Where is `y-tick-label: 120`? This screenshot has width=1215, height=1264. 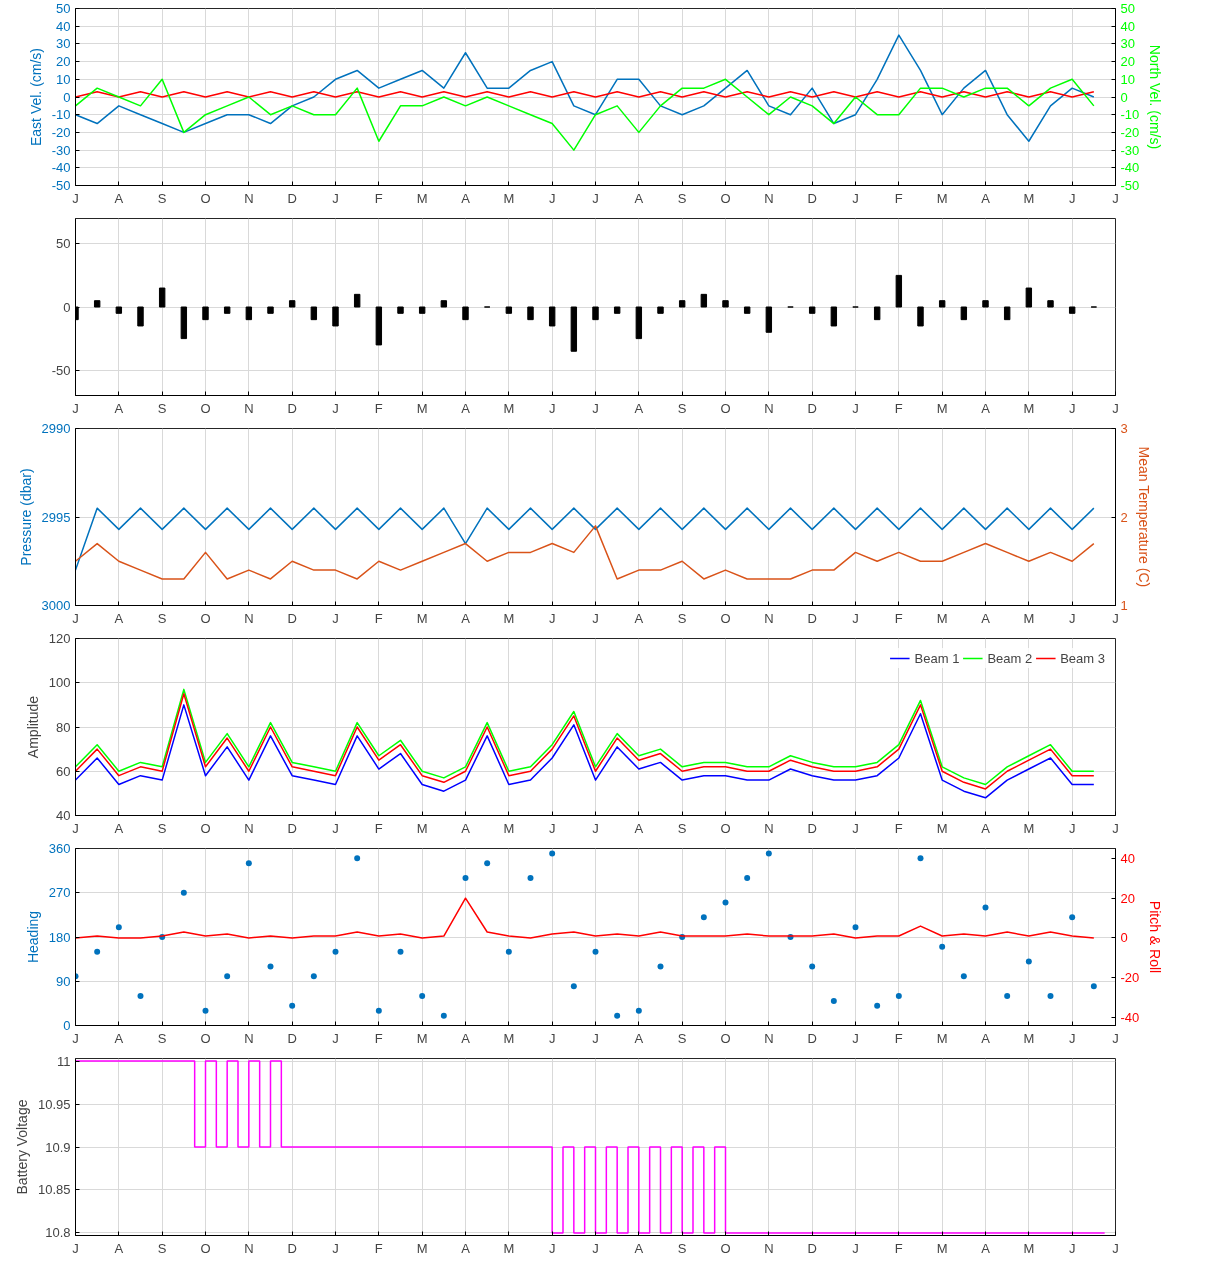
y-tick-label: 120 is located at coordinates (59, 638).